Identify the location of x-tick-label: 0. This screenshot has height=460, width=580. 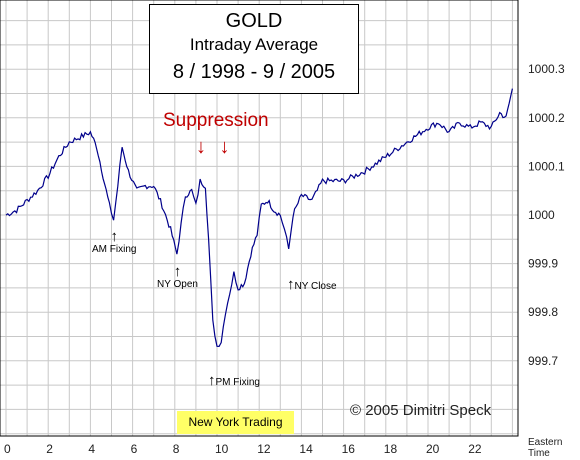
(7, 449).